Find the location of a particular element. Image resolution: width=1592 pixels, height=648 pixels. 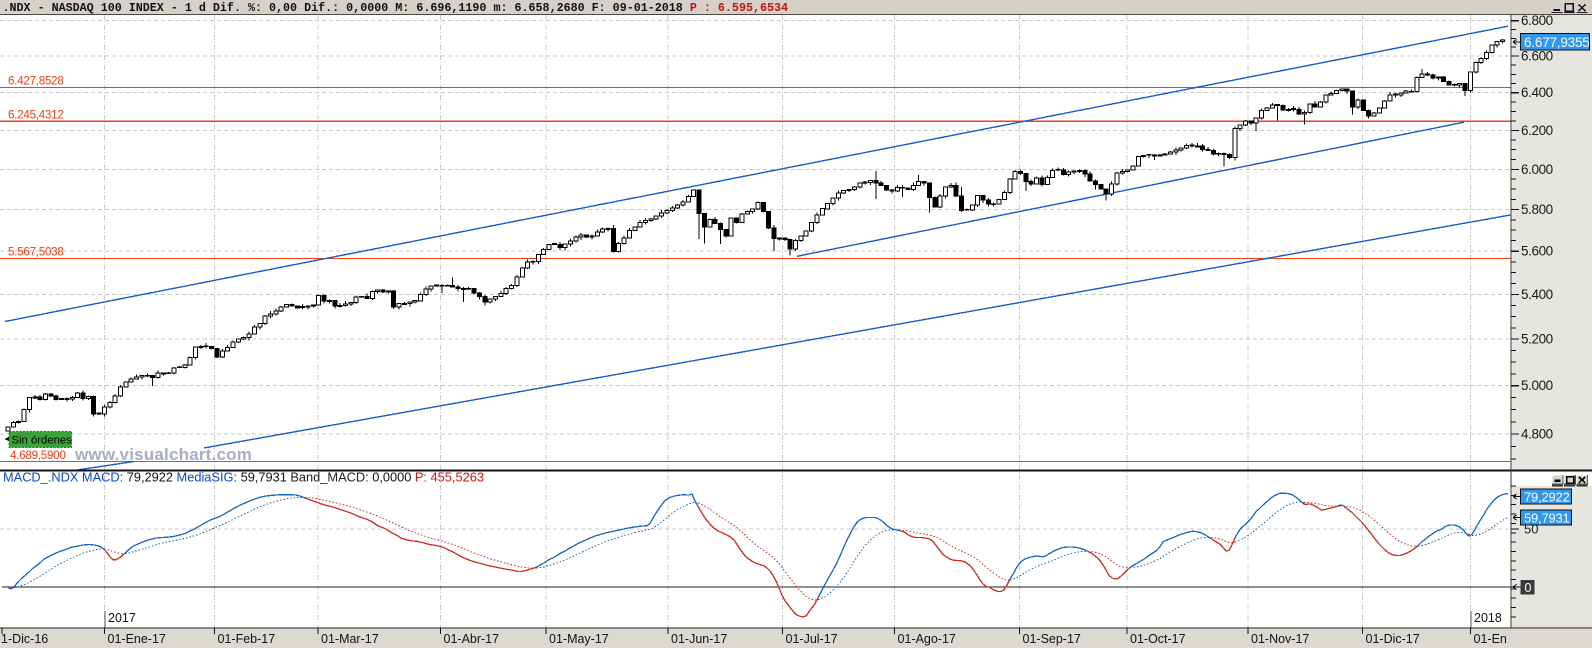

svg-text: 5.000 is located at coordinates (1537, 385).